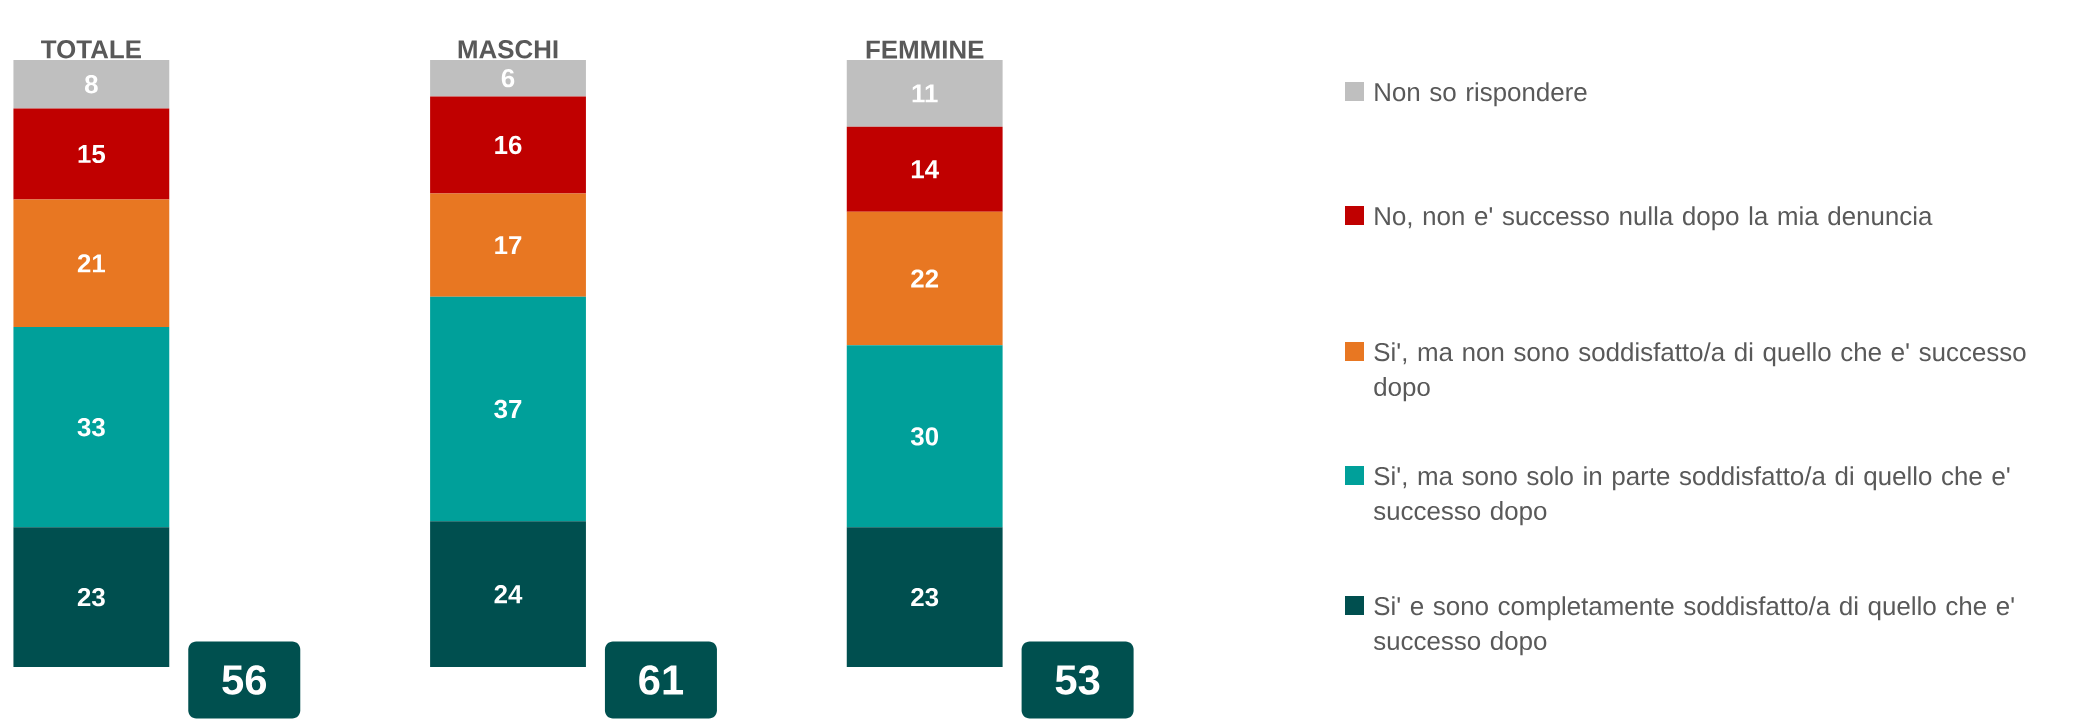 The image size is (2090, 719). I want to click on legend-label: Non so rispondere, so click(1481, 94).